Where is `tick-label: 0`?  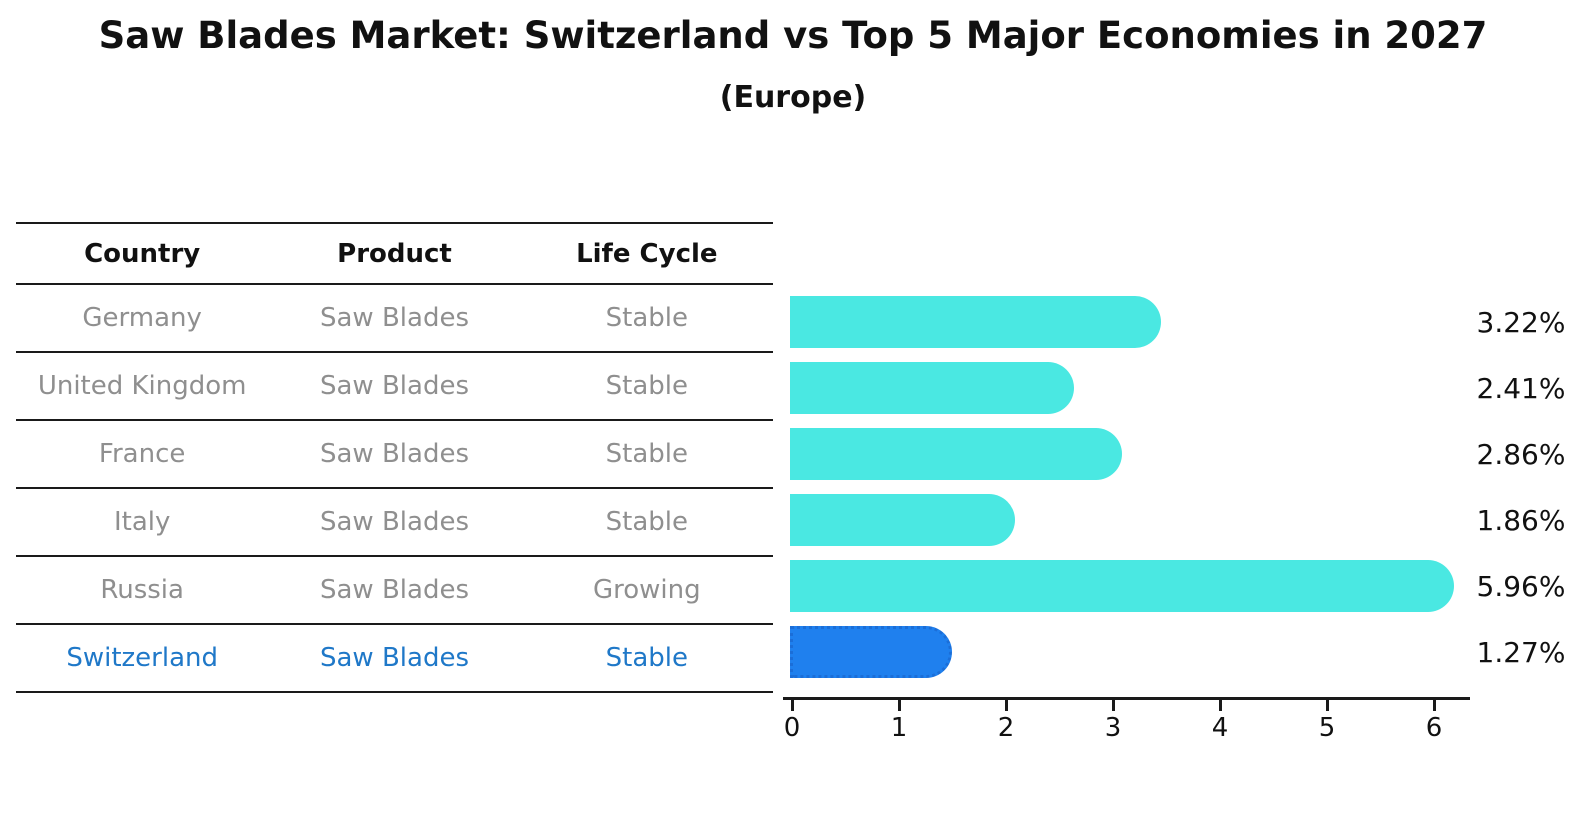 tick-label: 0 is located at coordinates (792, 728).